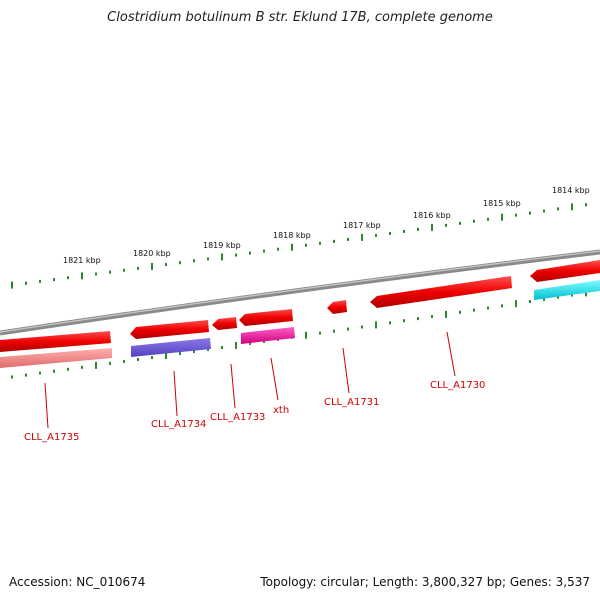  I want to click on upper-tick-track, so click(299, 246).